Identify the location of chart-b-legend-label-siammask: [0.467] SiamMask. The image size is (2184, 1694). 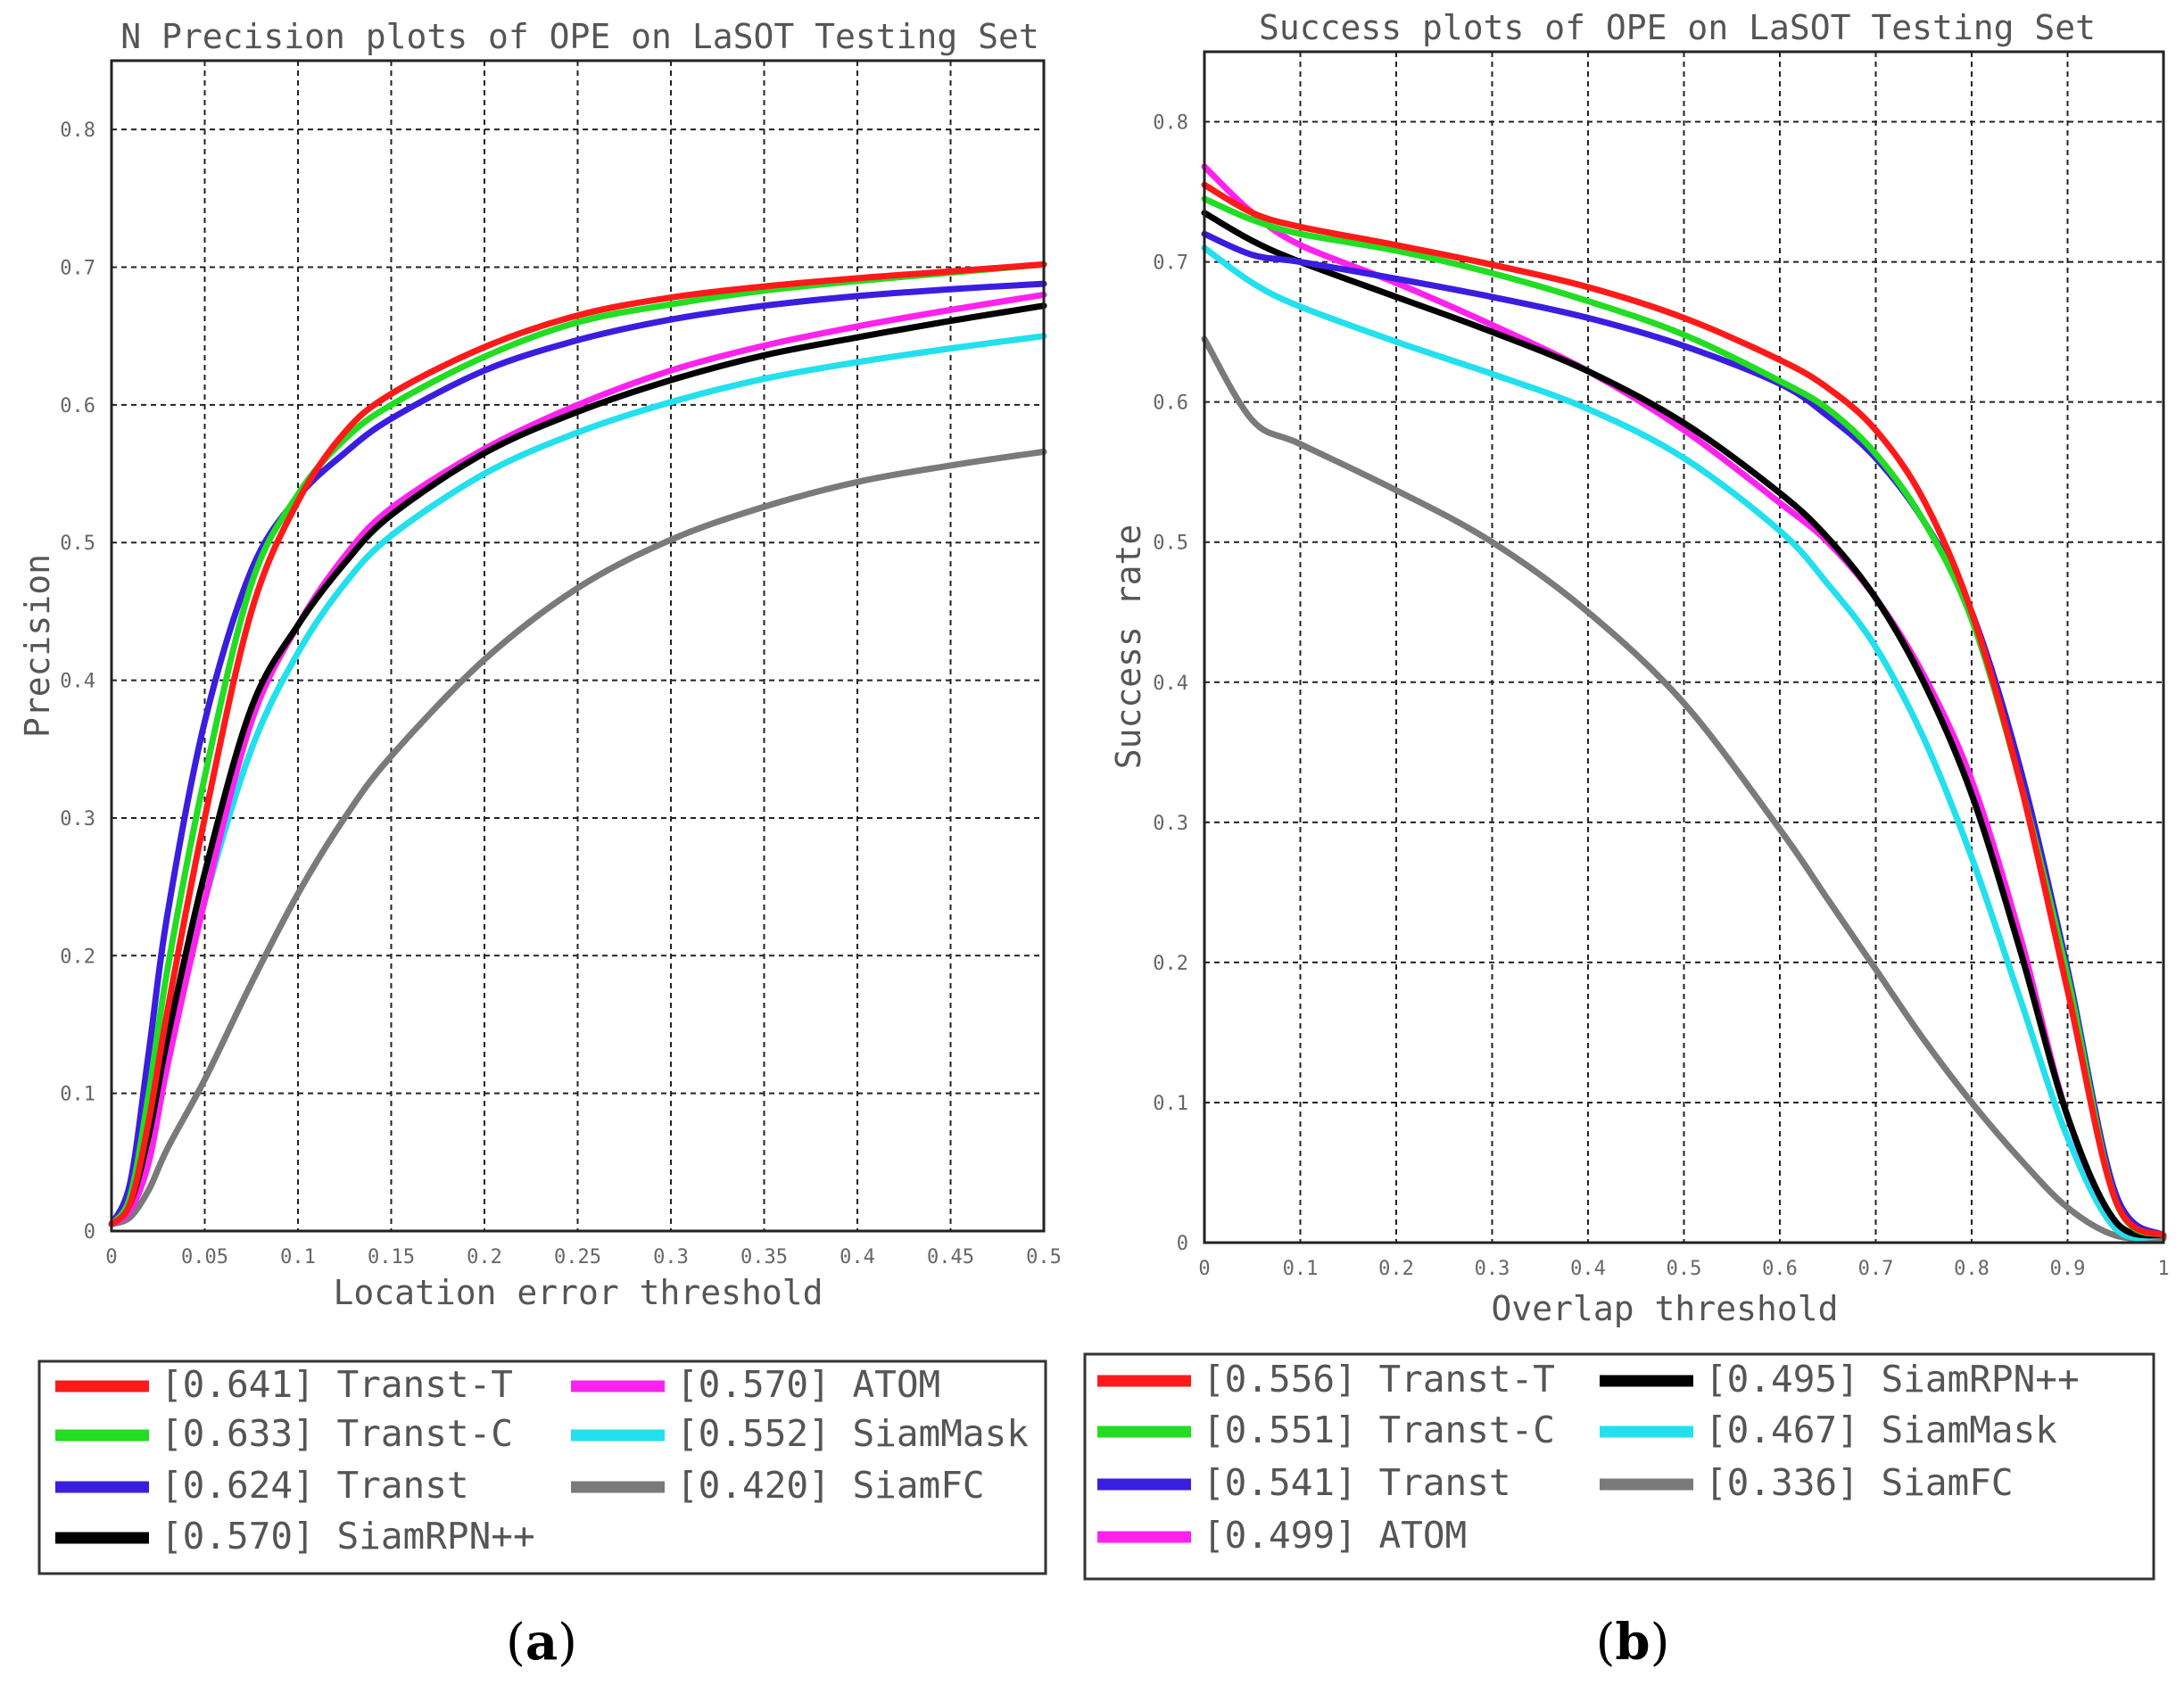
(1881, 1430).